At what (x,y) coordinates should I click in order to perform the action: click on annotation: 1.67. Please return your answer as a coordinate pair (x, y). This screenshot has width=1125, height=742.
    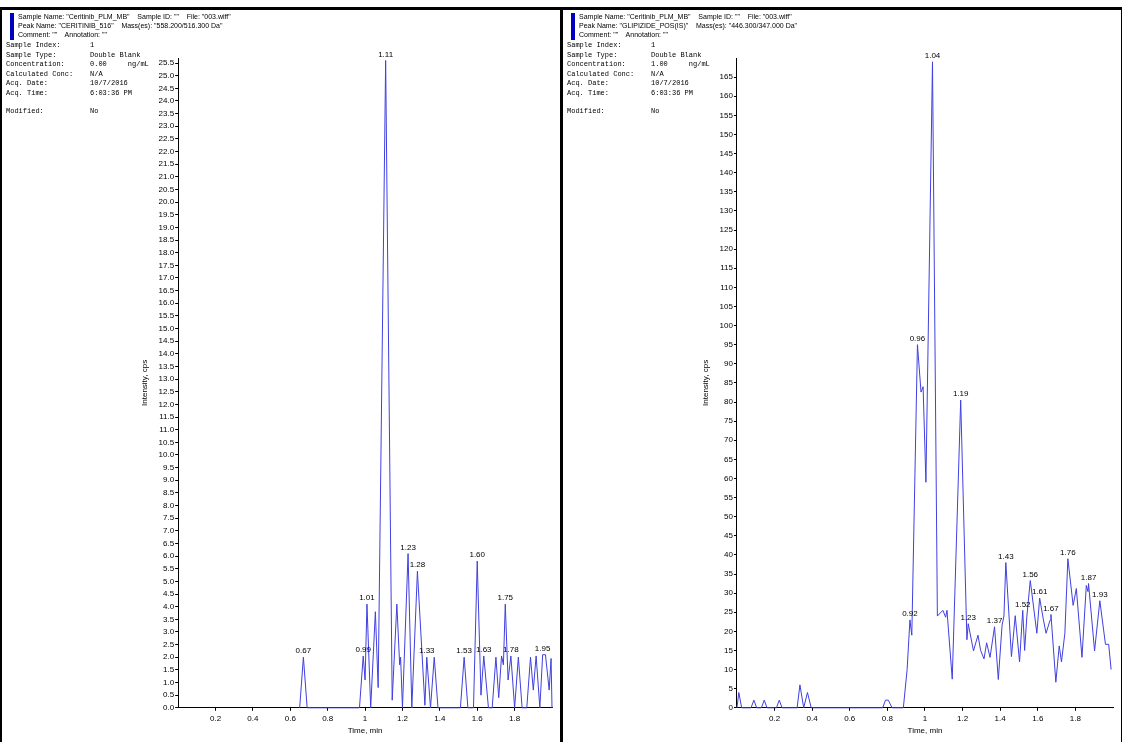
    Looking at the image, I should click on (1051, 608).